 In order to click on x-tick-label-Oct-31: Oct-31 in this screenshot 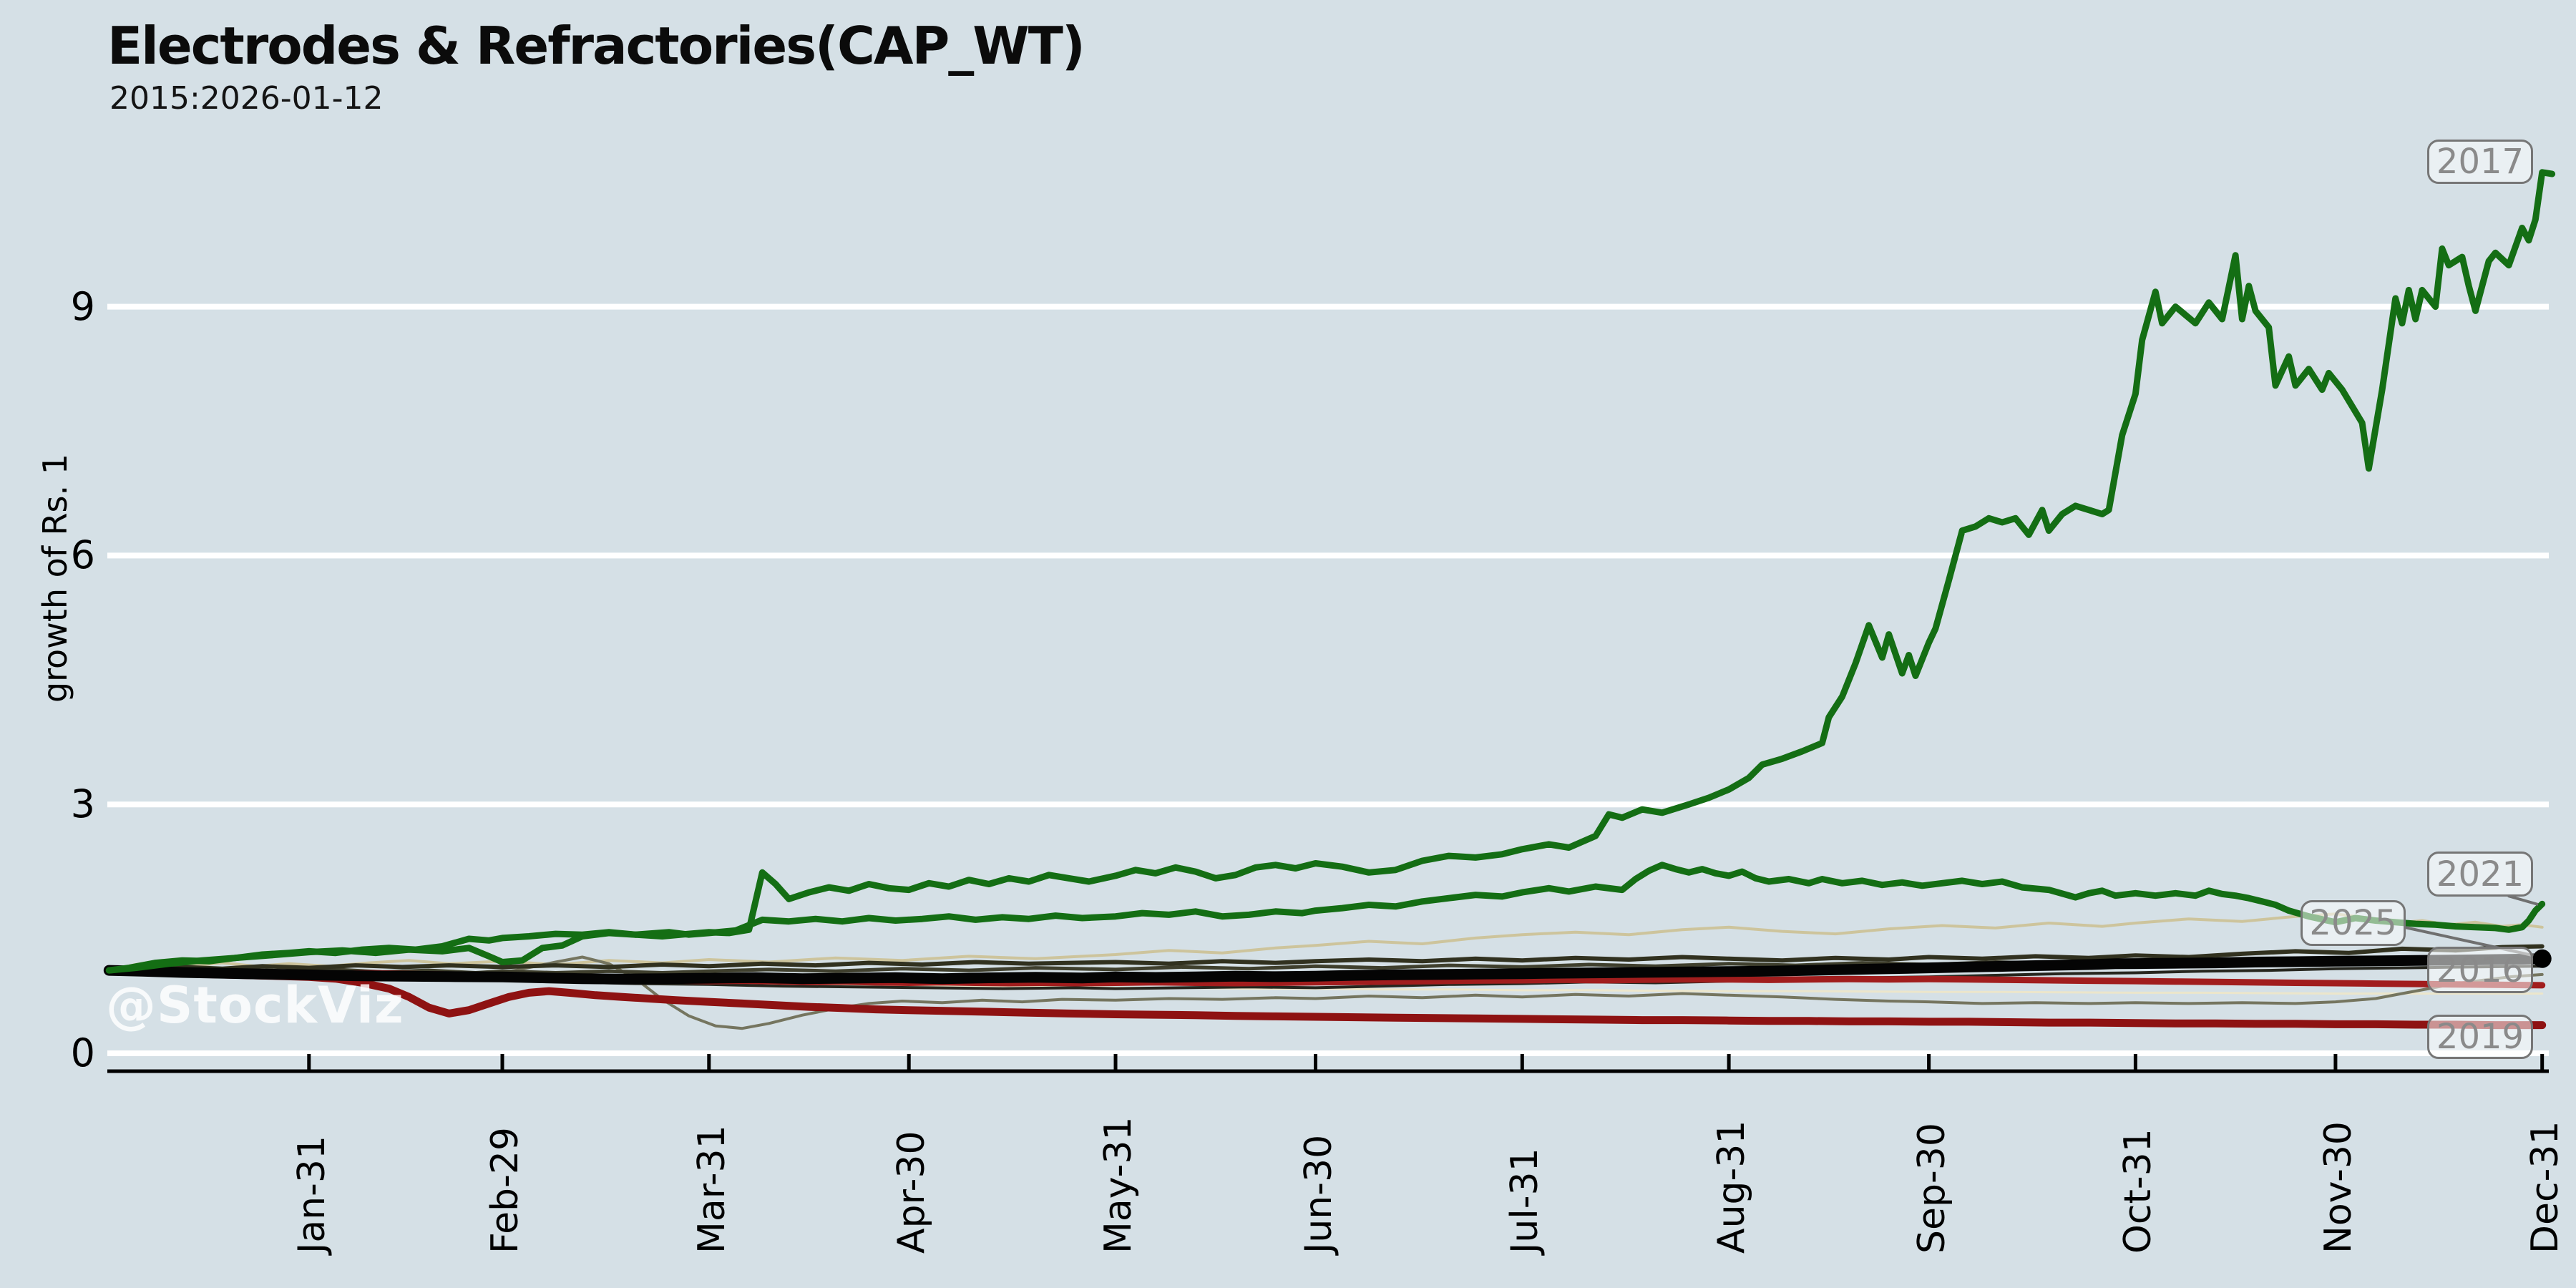, I will do `click(2138, 1191)`.